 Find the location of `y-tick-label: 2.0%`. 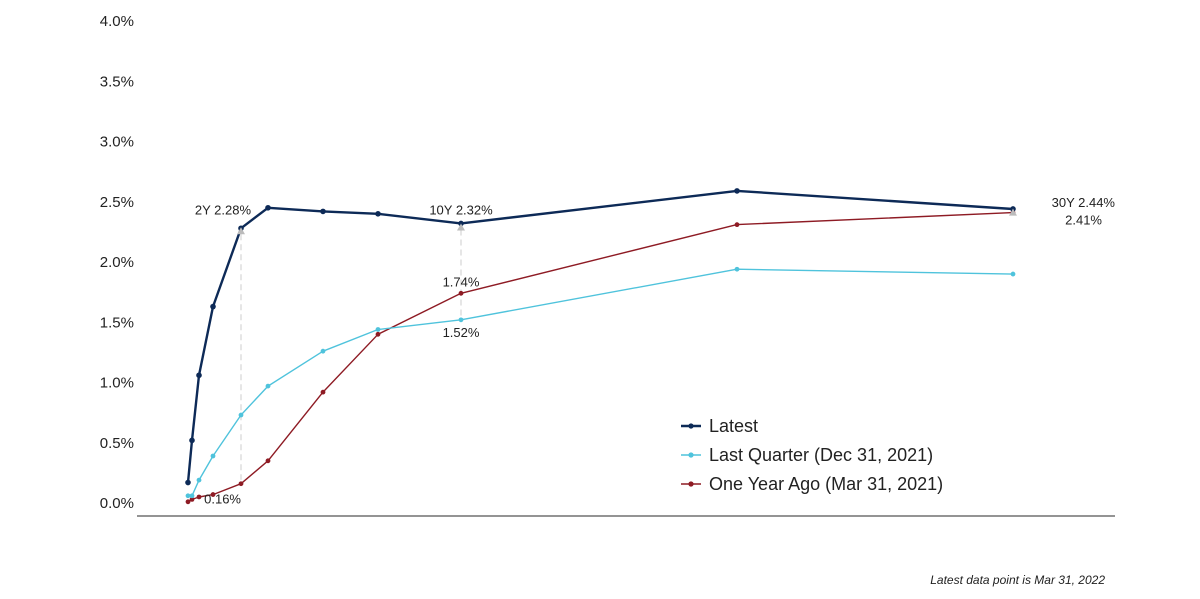

y-tick-label: 2.0% is located at coordinates (117, 262).